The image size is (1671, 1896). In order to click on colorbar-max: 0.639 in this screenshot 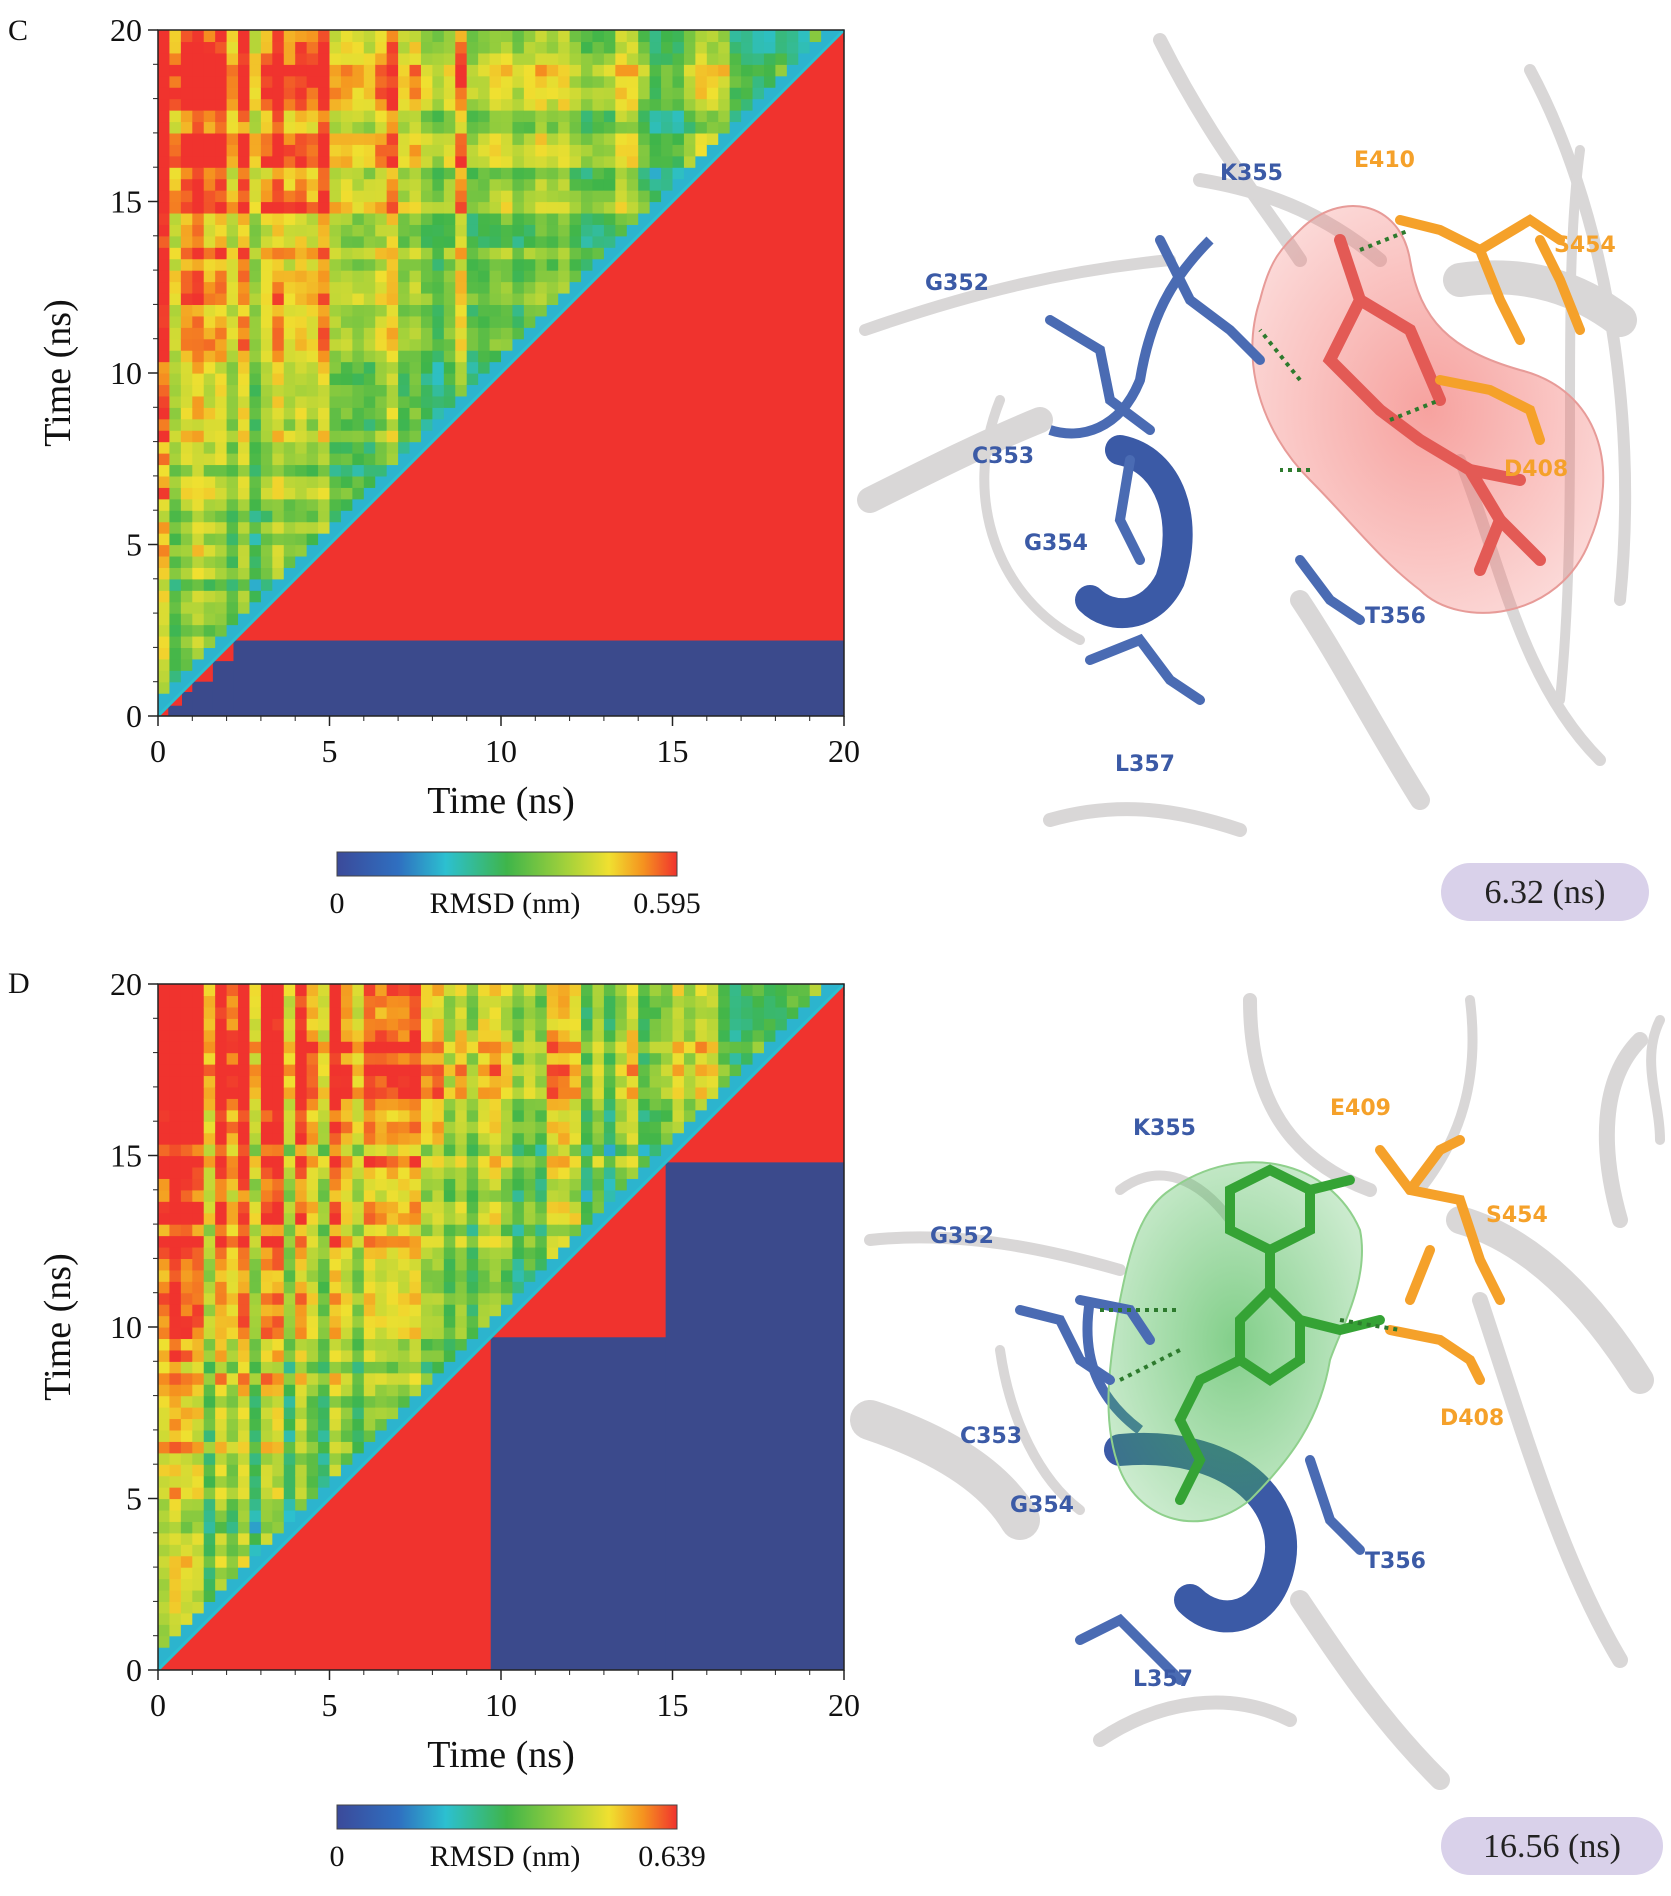, I will do `click(672, 1856)`.